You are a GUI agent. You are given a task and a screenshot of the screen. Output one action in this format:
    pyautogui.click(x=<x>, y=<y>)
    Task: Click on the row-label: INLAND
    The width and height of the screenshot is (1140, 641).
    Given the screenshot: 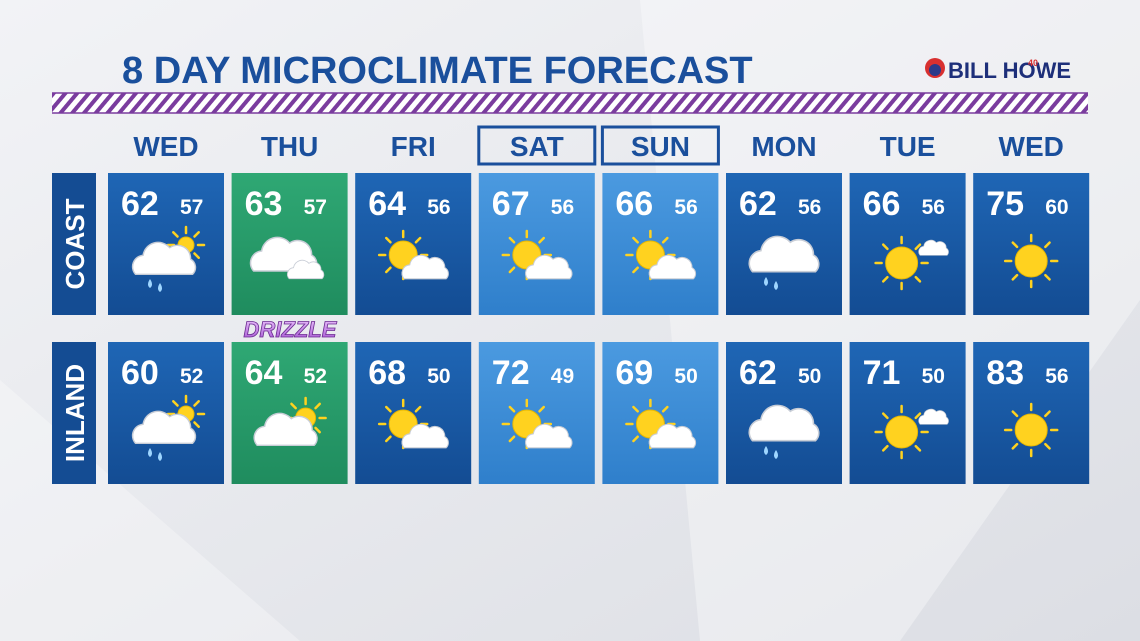 What is the action you would take?
    pyautogui.click(x=75, y=413)
    